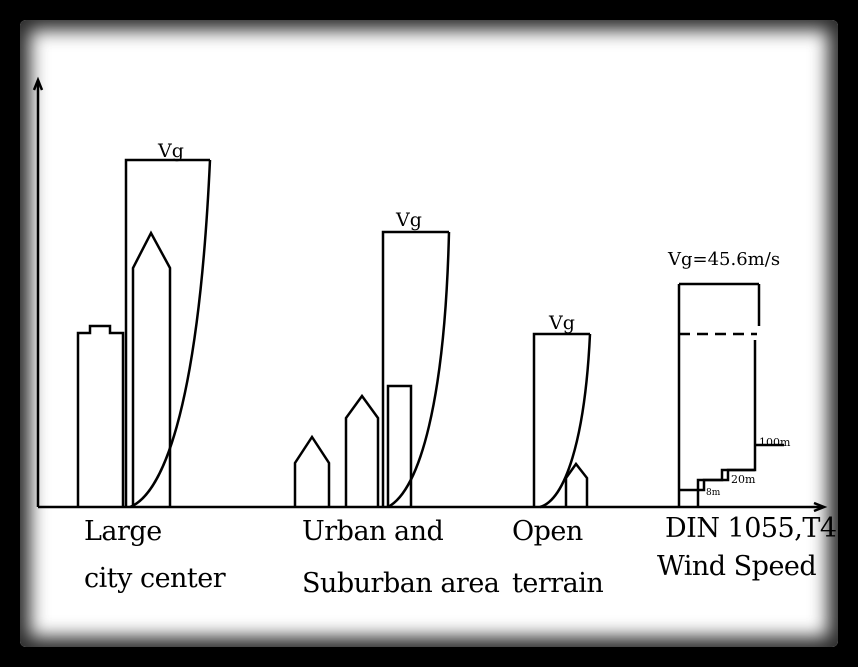 This screenshot has width=858, height=667. Describe the element at coordinates (751, 528) in the screenshot. I see `label-din-line1: DIN 1055,T4` at that location.